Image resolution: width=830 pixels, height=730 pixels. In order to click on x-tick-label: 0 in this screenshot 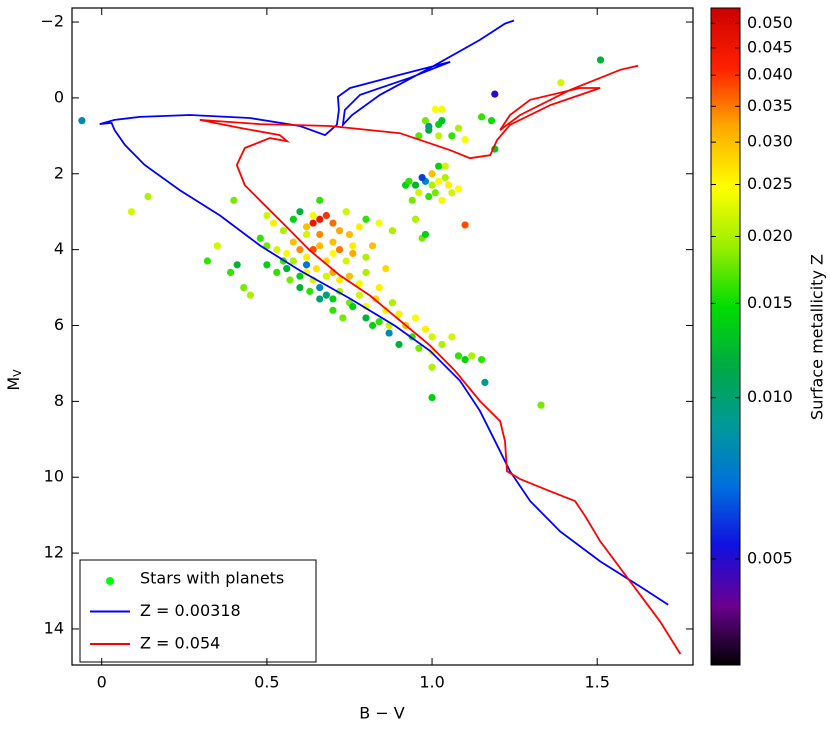, I will do `click(102, 682)`.